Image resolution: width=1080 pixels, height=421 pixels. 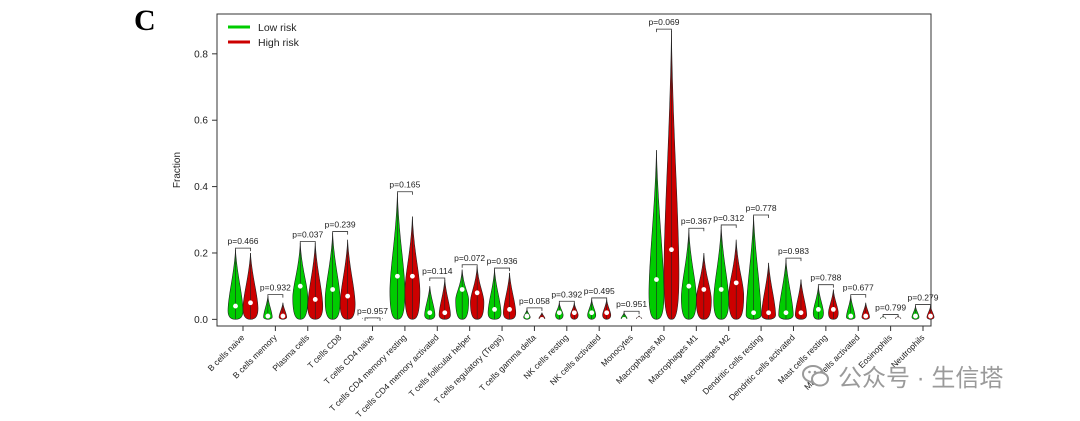 I want to click on pvalue-label: p=0.069, so click(x=663, y=22).